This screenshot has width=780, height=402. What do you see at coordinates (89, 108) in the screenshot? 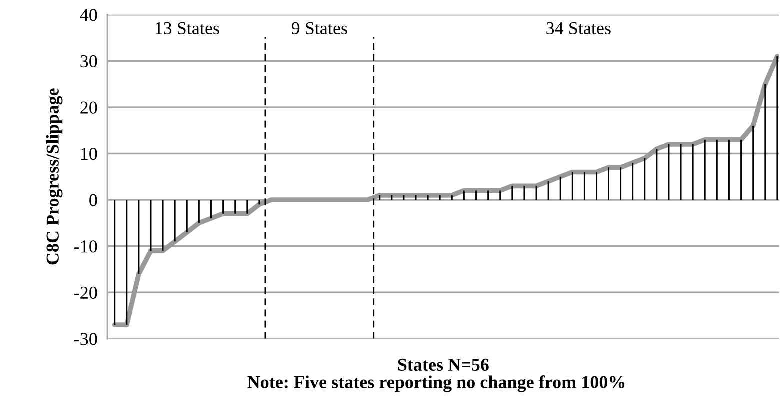
I see `y-tick-label: 20` at bounding box center [89, 108].